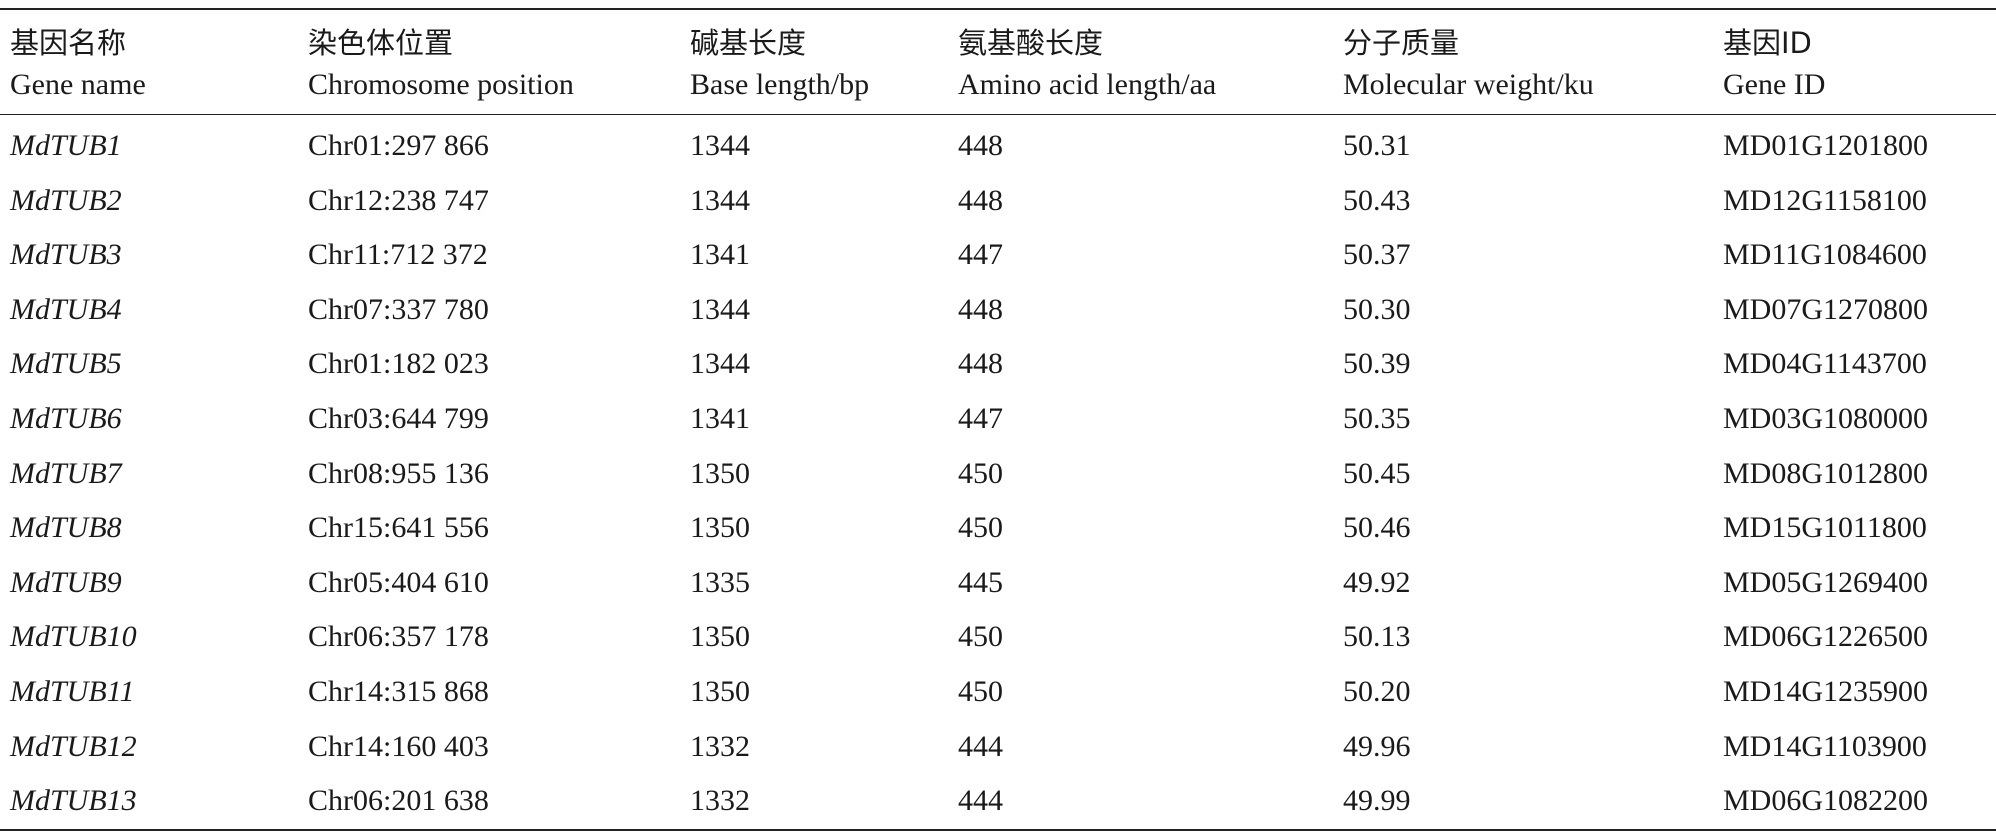 This screenshot has height=832, width=1996. What do you see at coordinates (1826, 801) in the screenshot?
I see `cell-gene-id: MD06G1082200` at bounding box center [1826, 801].